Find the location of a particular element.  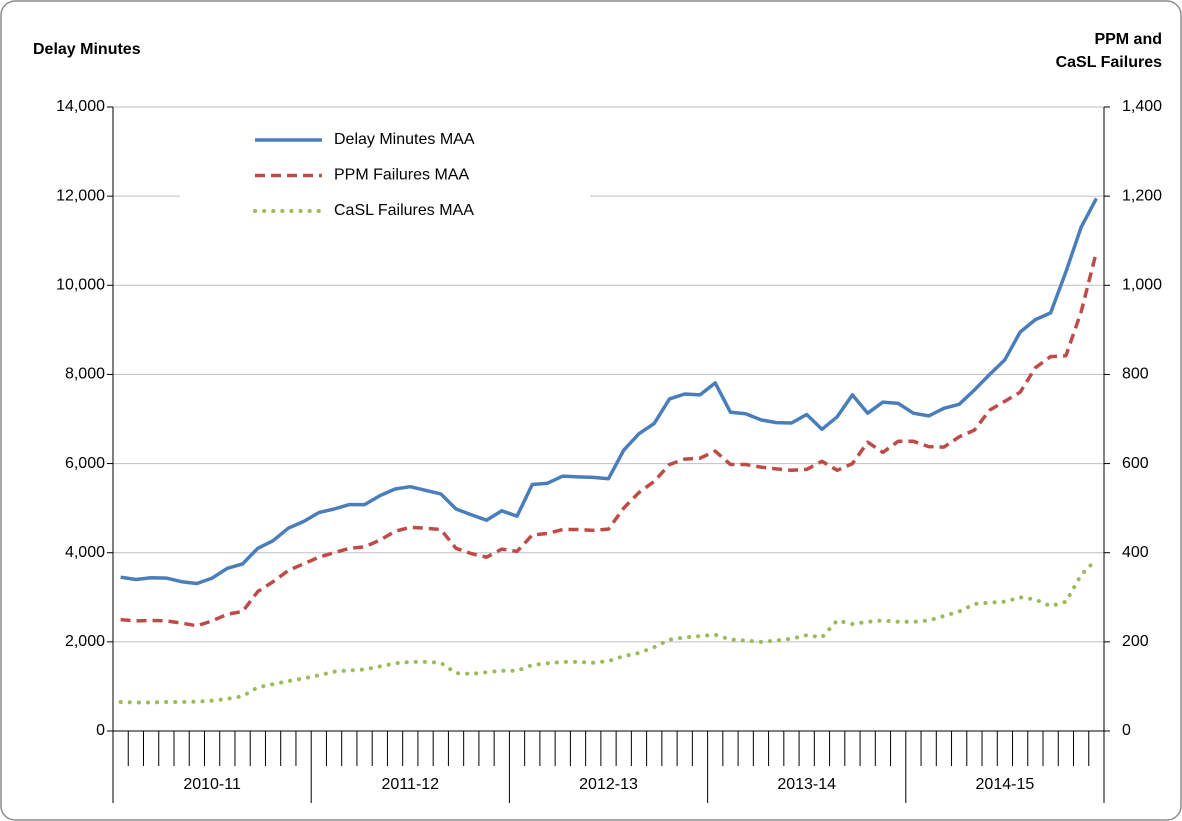

x-group-label: 2014-15 is located at coordinates (1005, 784).